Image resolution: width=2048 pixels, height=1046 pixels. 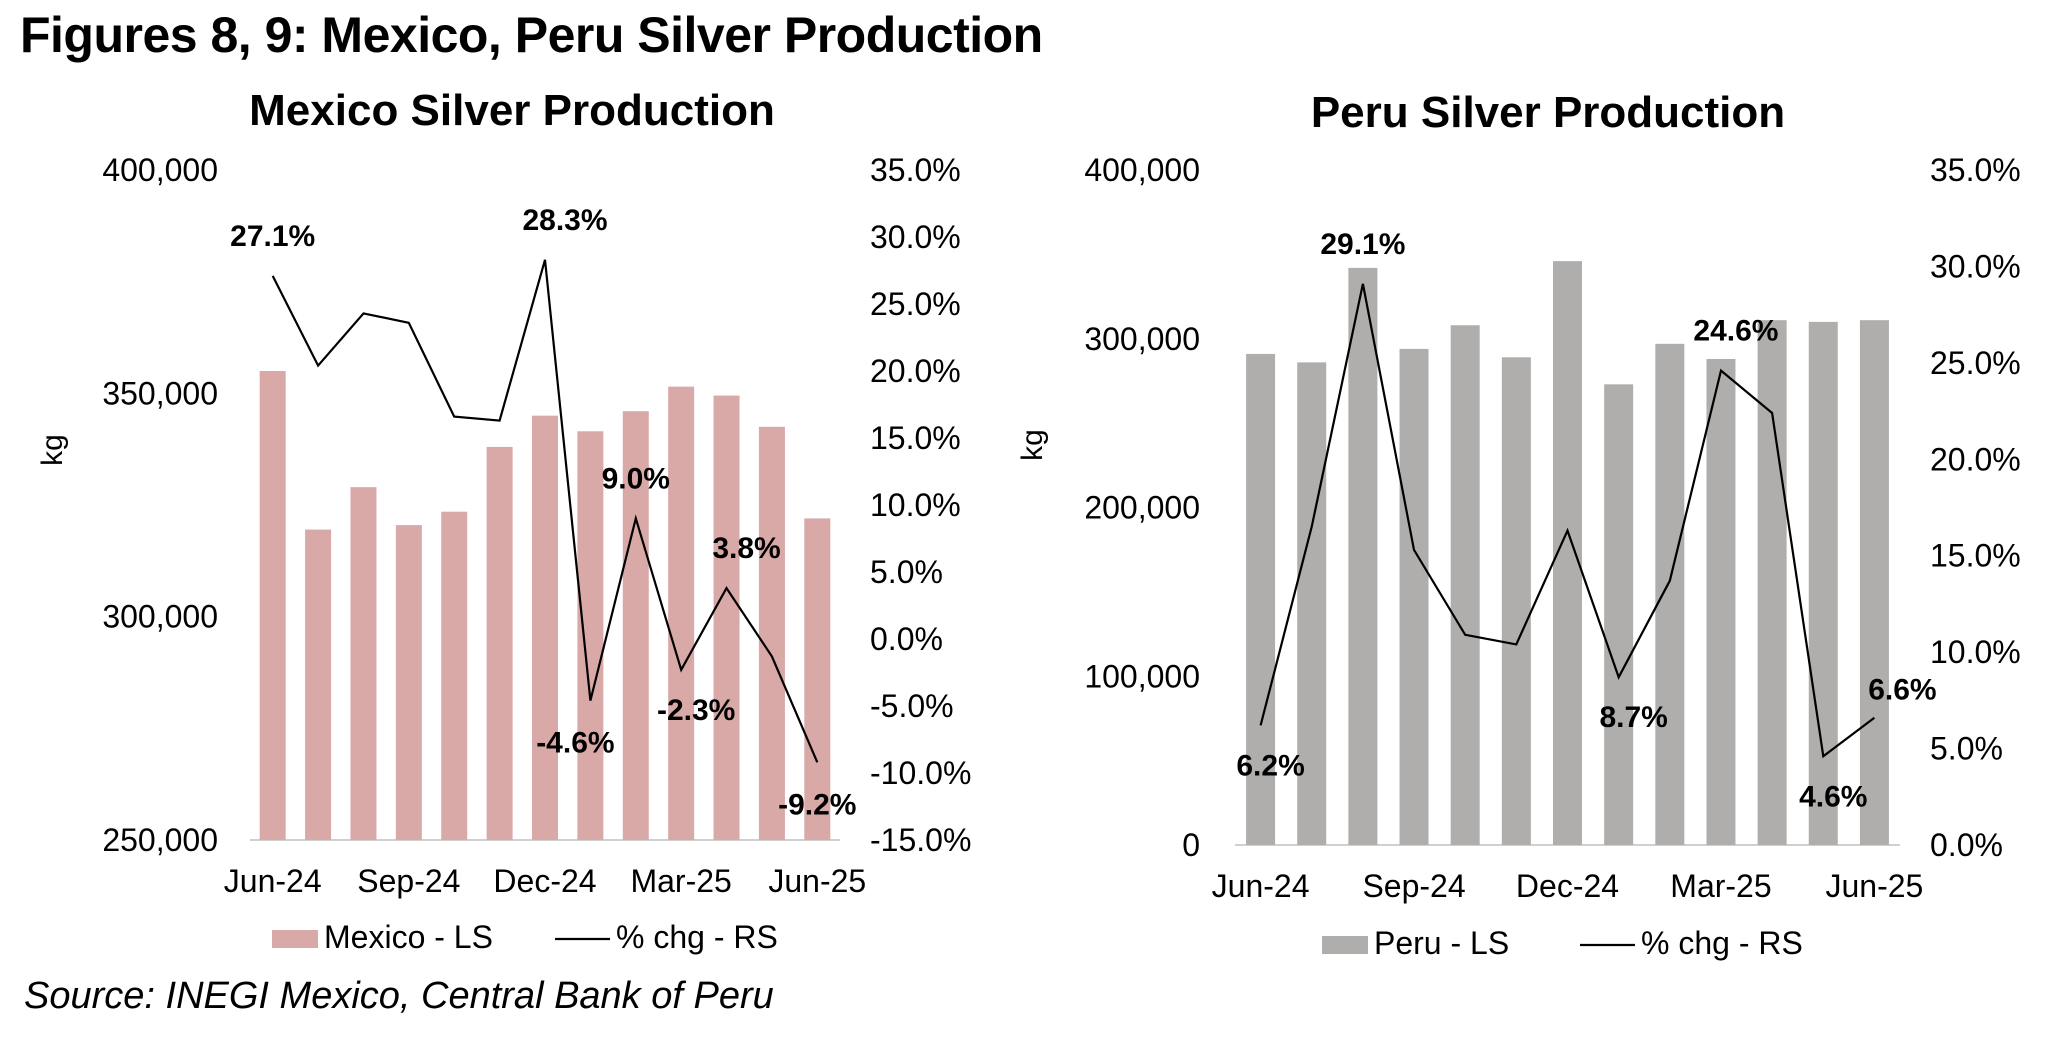 I want to click on peru-data-label: 4.6%, so click(x=1833, y=796).